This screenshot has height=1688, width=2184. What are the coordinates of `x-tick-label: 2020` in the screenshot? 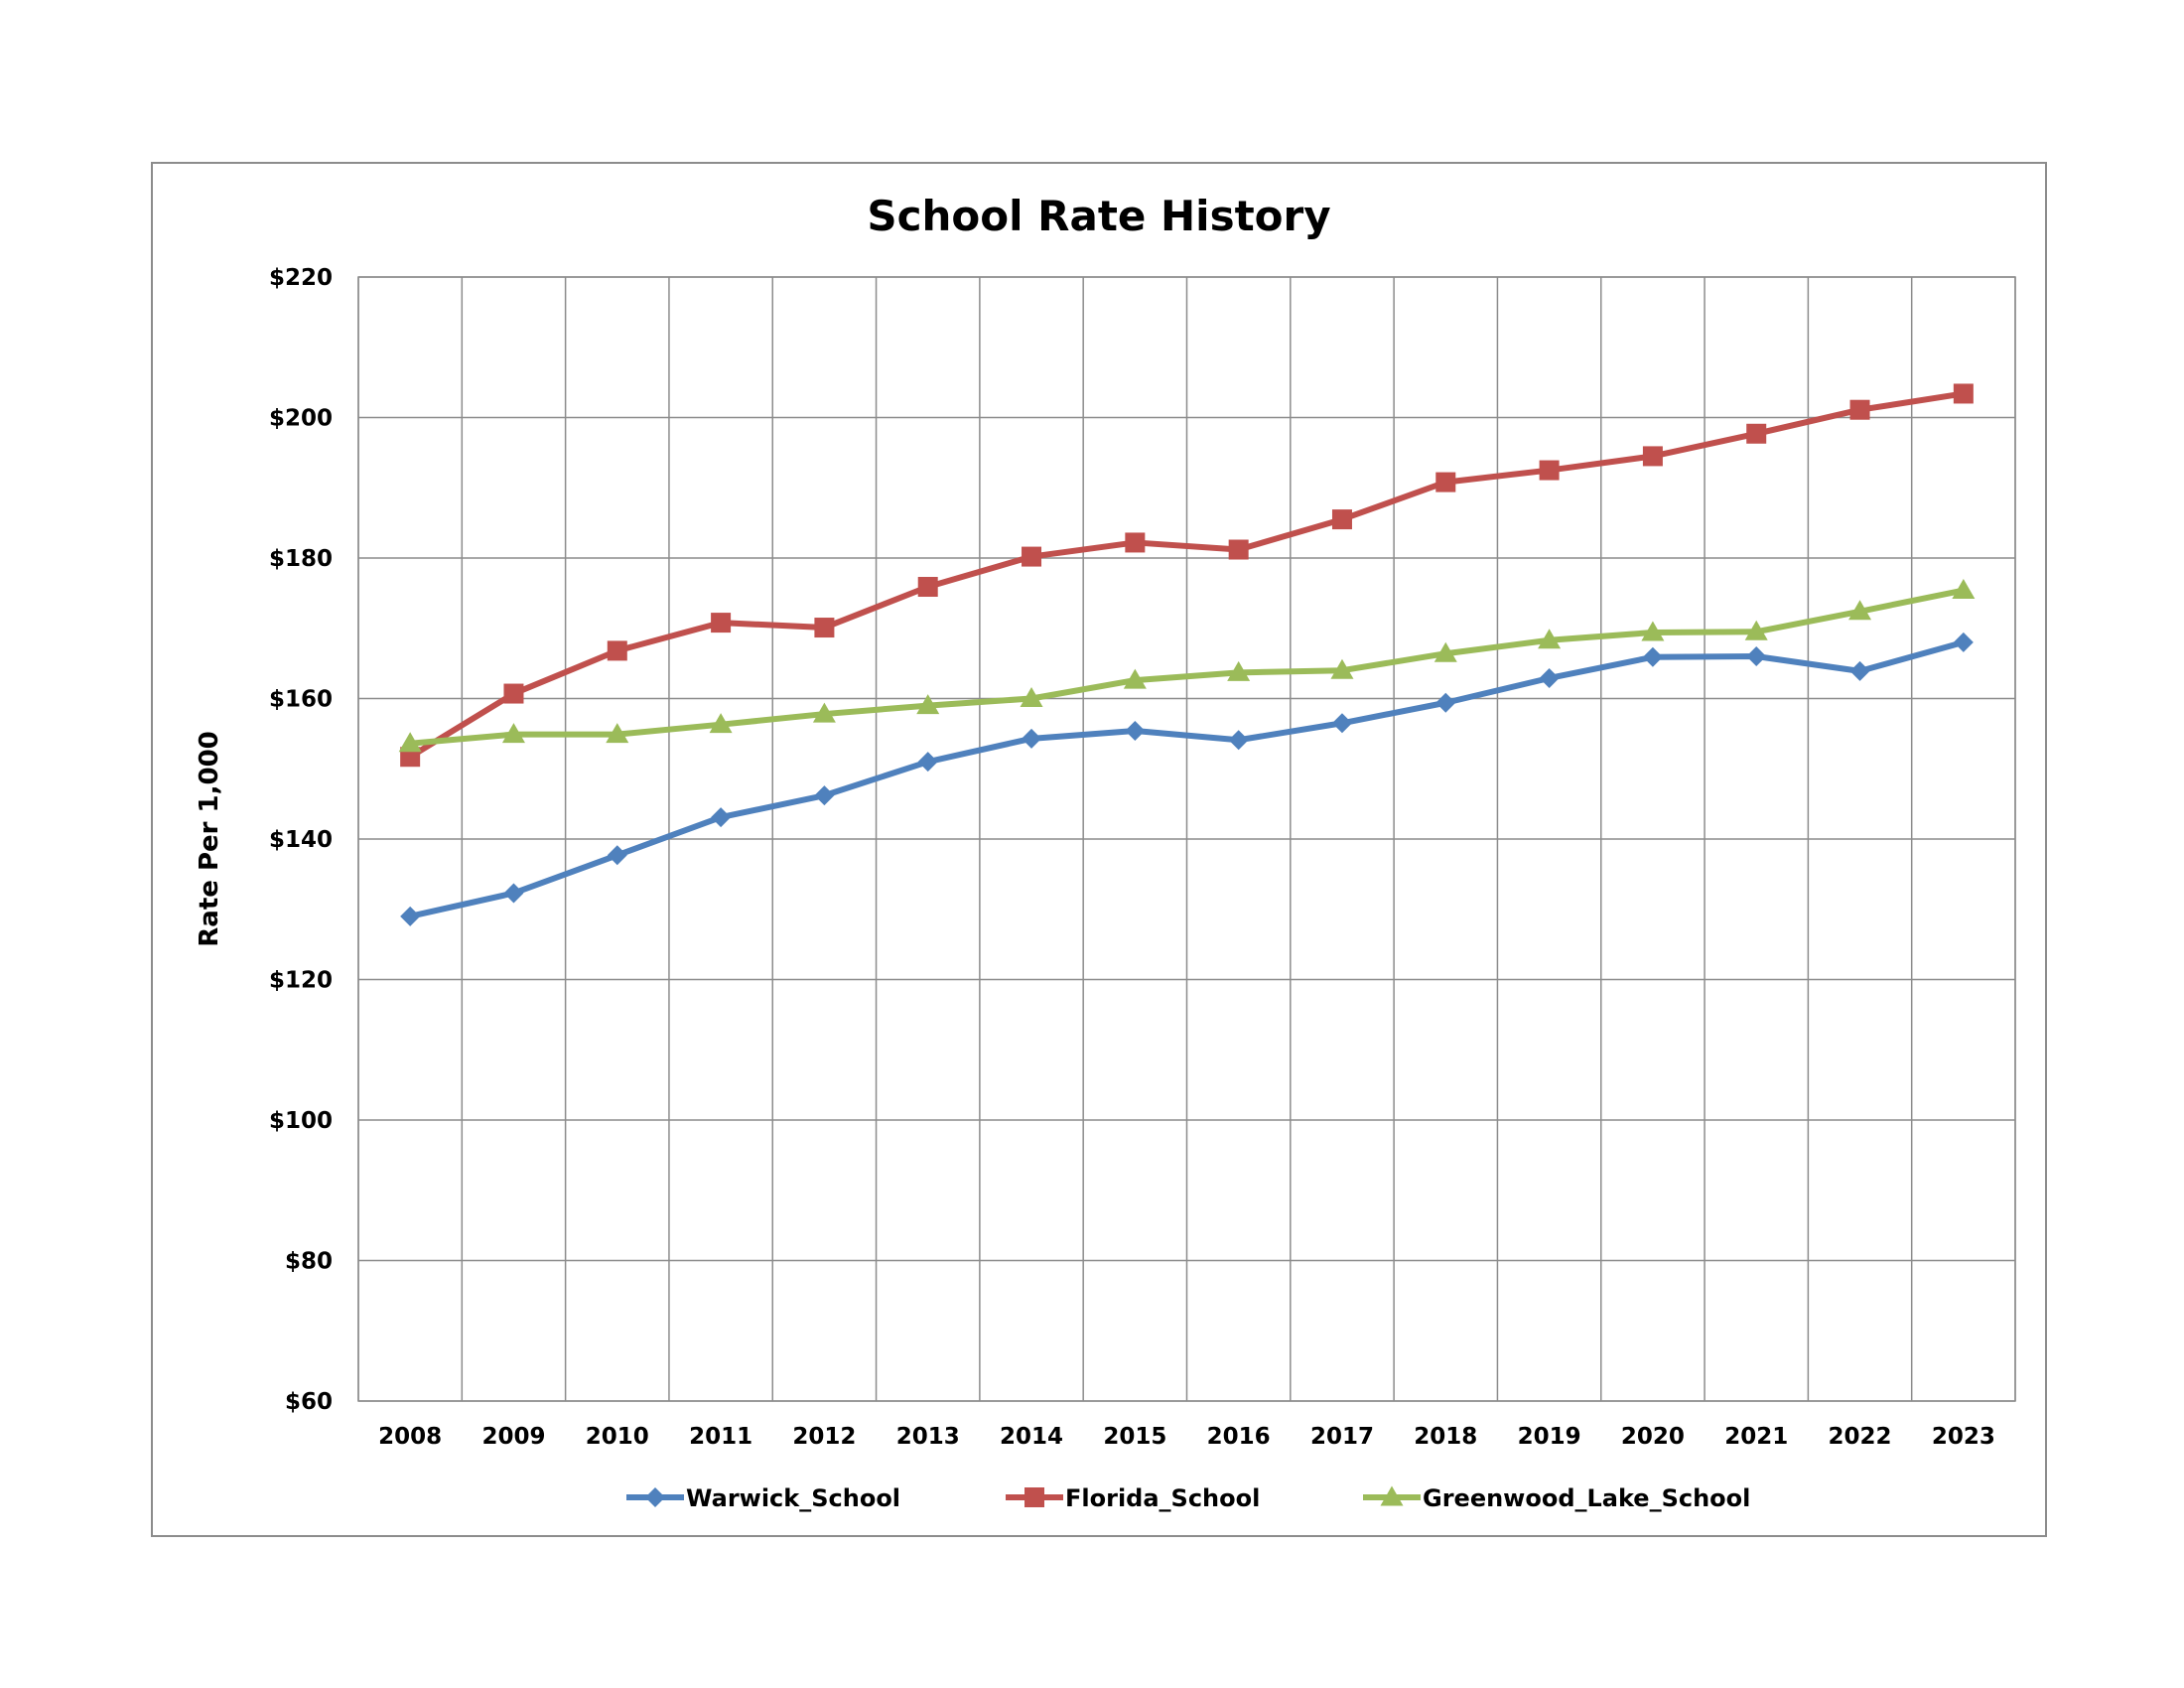 It's located at (1653, 1437).